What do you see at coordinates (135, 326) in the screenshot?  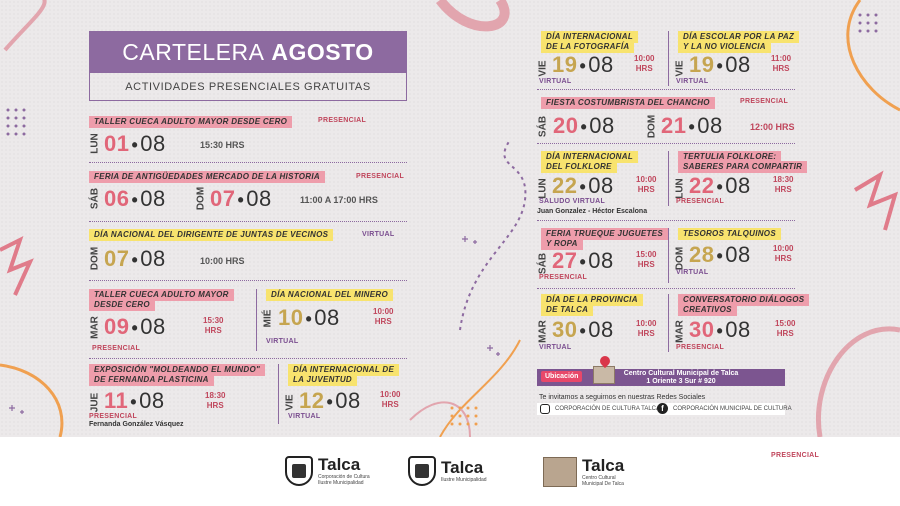 I see `event-date: 09 •08` at bounding box center [135, 326].